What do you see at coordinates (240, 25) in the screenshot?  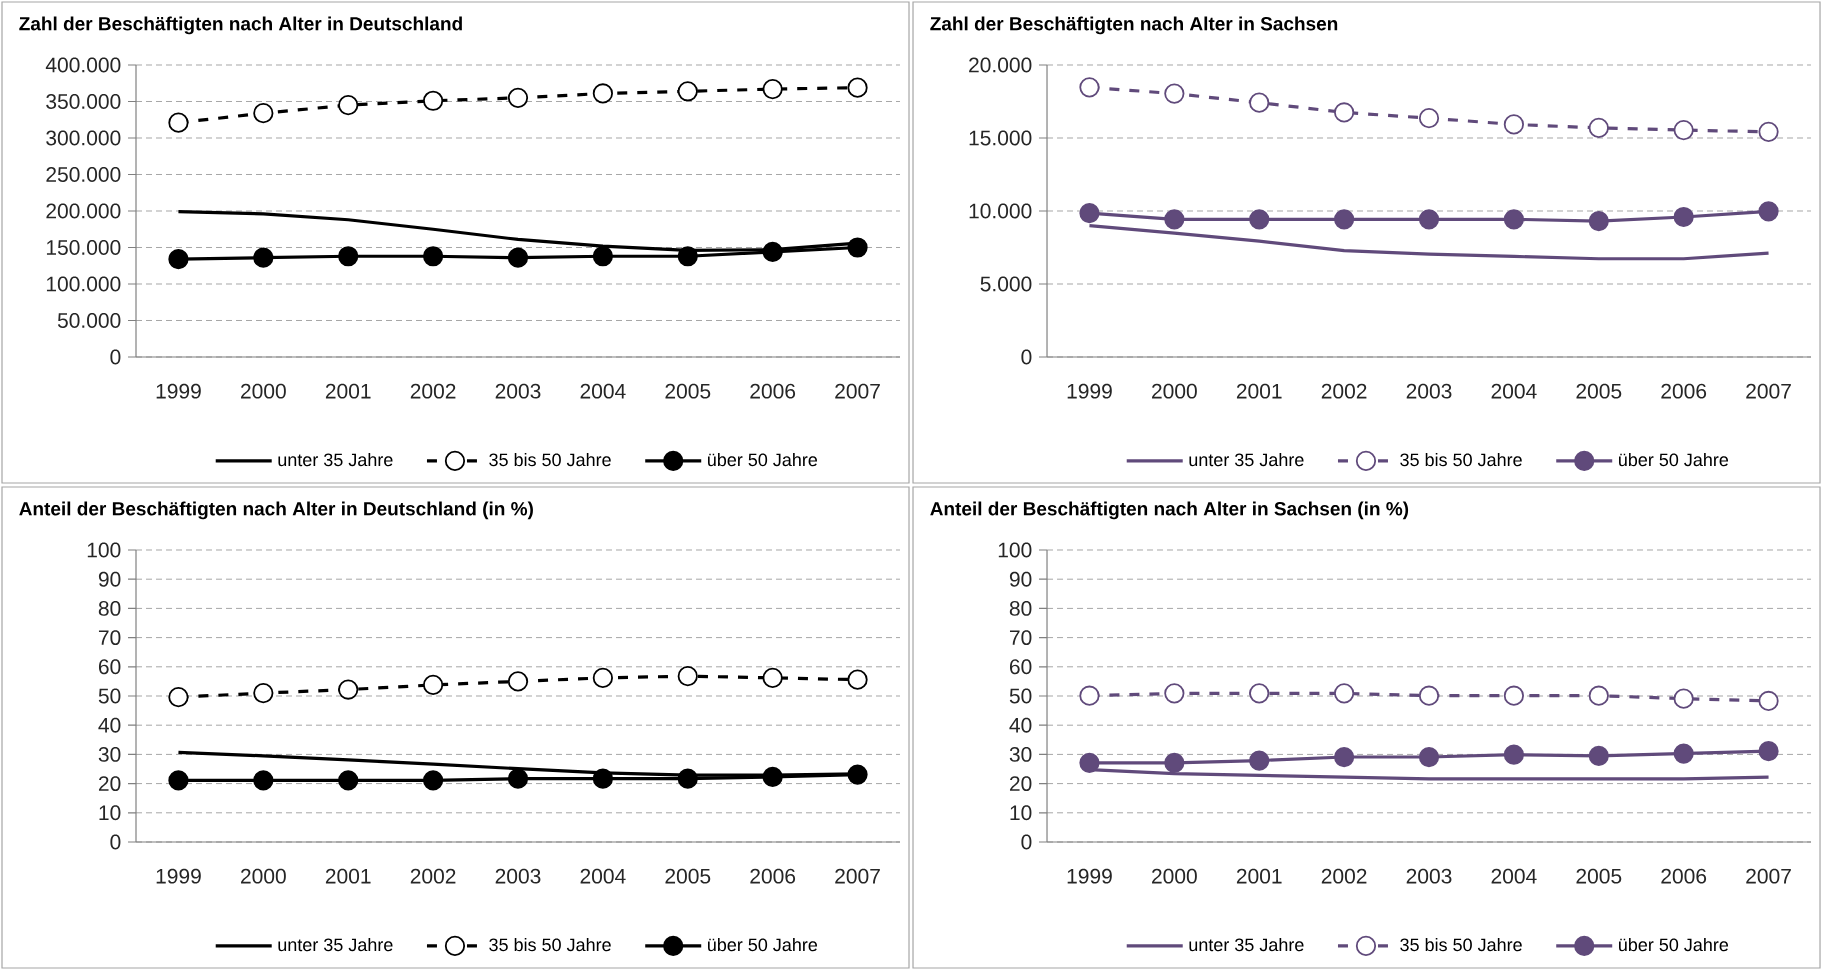 I see `chart-title: Zahl der Beschäftigten nach Alter in Deutschland` at bounding box center [240, 25].